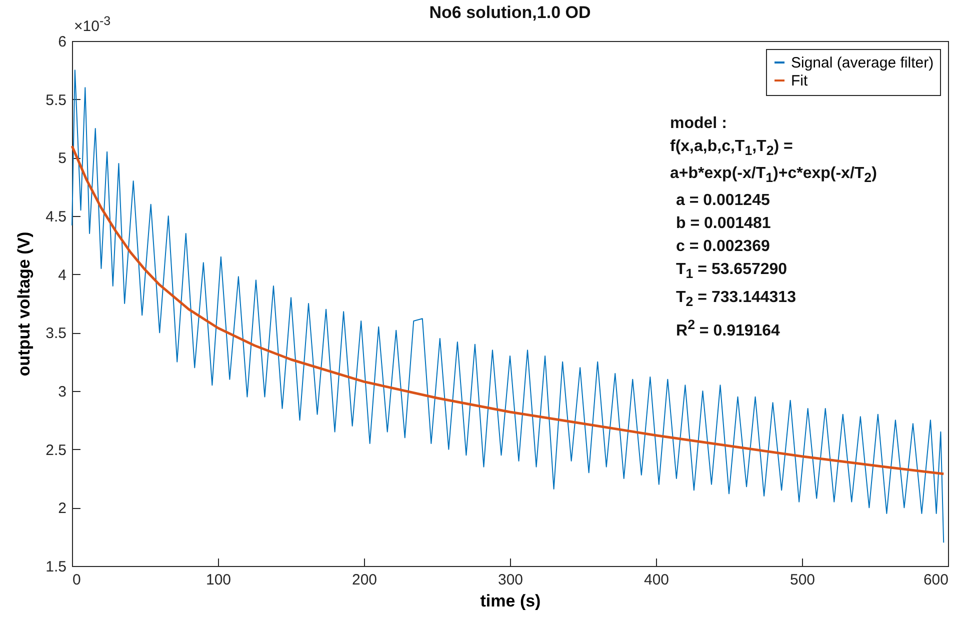 This screenshot has width=972, height=626. What do you see at coordinates (365, 580) in the screenshot?
I see `x-tick-label: 200` at bounding box center [365, 580].